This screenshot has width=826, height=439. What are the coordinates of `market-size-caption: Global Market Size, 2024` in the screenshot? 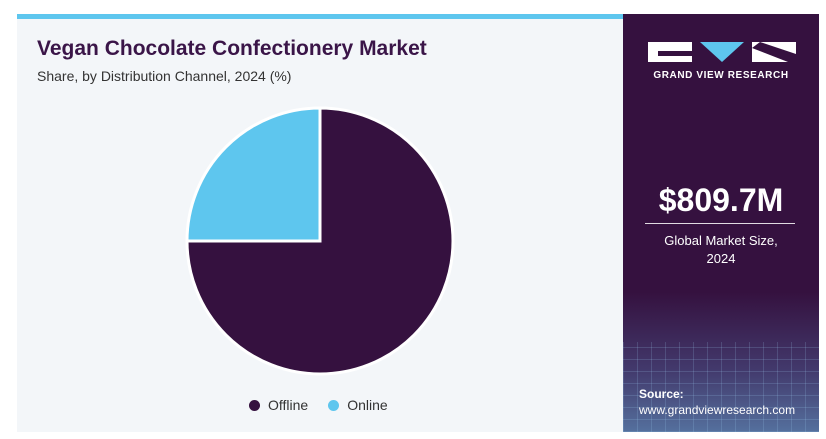 It's located at (721, 250).